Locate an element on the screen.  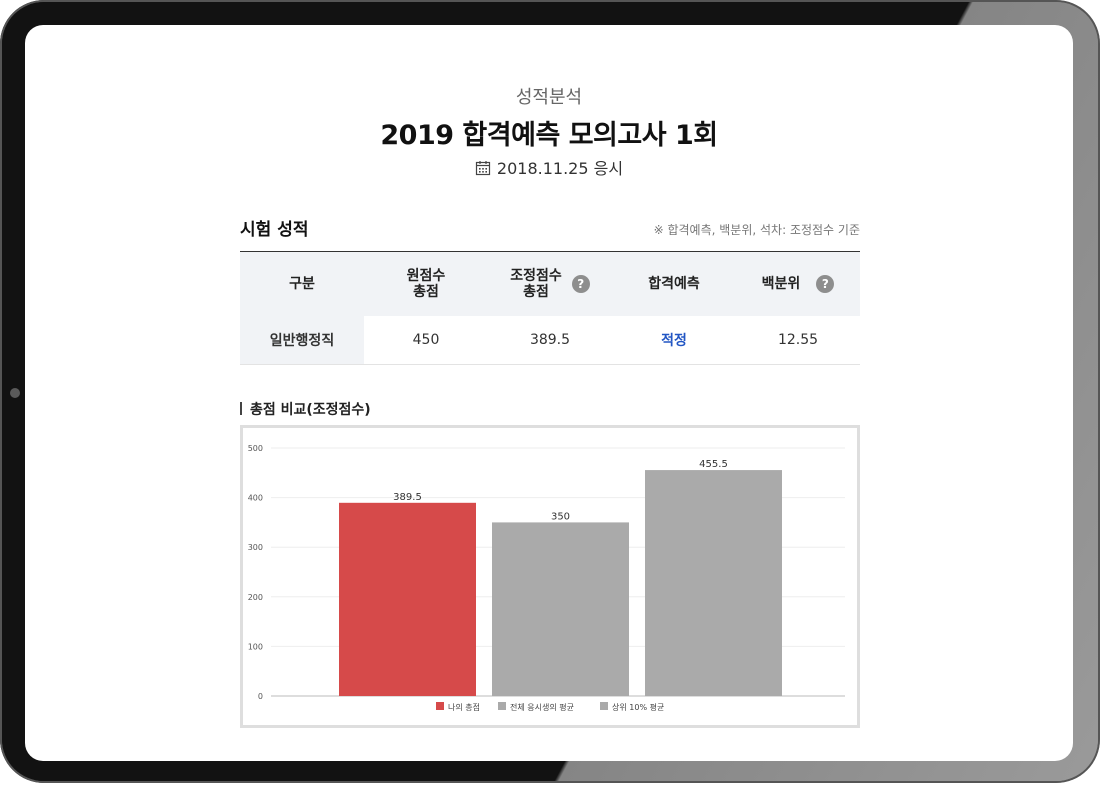
y-tick-label: 0 is located at coordinates (260, 696).